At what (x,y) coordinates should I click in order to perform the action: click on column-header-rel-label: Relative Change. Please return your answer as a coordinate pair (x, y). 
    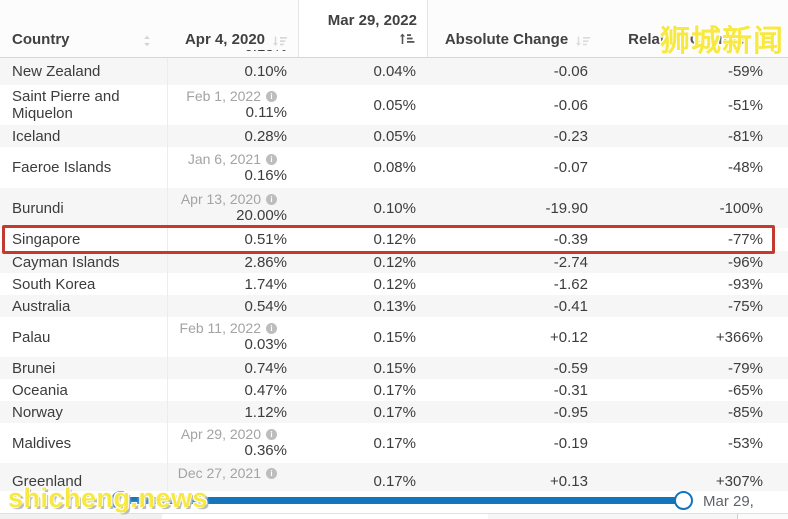
    Looking at the image, I should click on (686, 39).